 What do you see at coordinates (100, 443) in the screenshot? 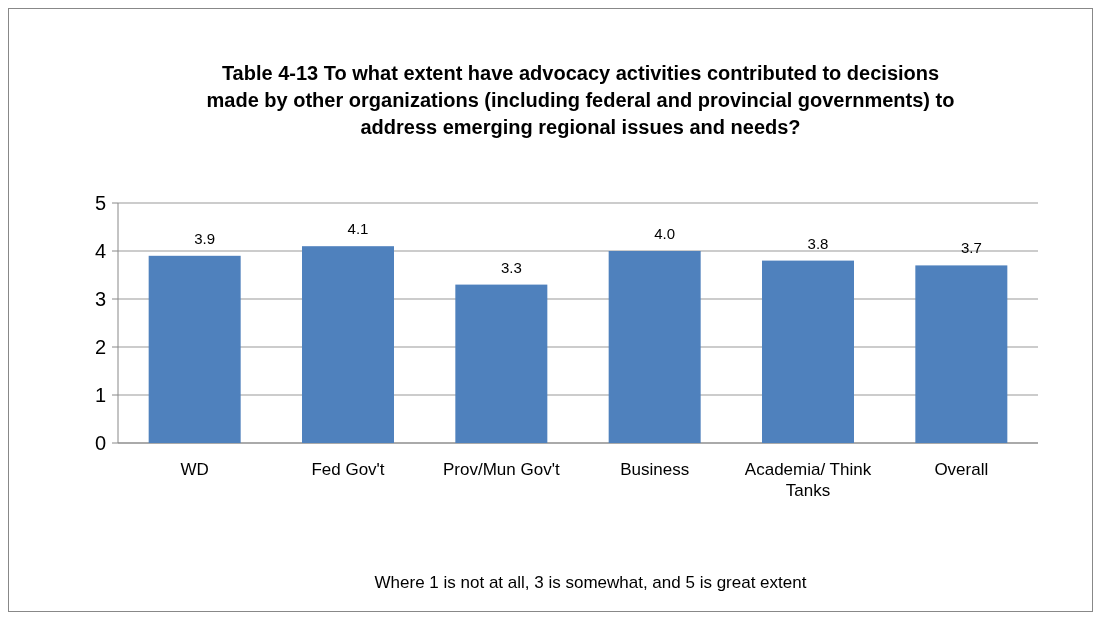
I see `y-tick-label: 0` at bounding box center [100, 443].